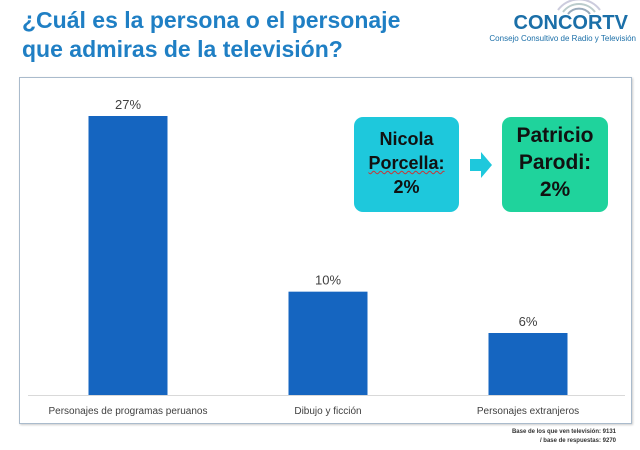  I want to click on callout-line: Porcella:, so click(406, 163).